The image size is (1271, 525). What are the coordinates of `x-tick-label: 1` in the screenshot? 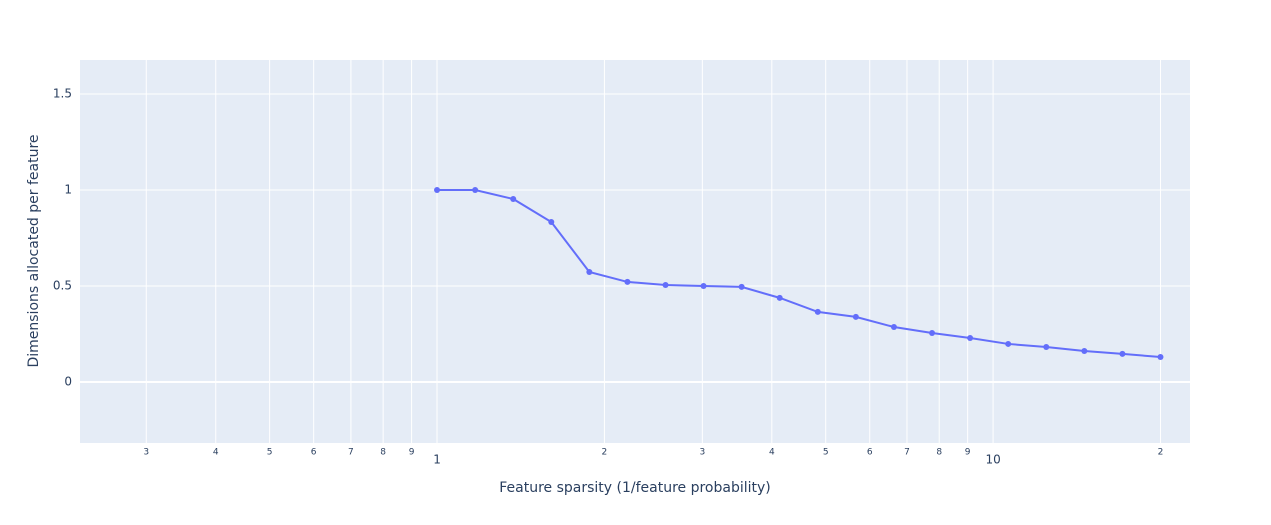 It's located at (437, 460).